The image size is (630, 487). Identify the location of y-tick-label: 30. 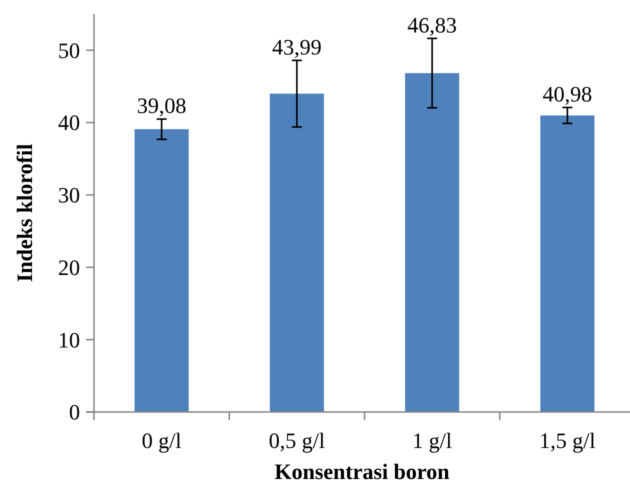
(69, 195).